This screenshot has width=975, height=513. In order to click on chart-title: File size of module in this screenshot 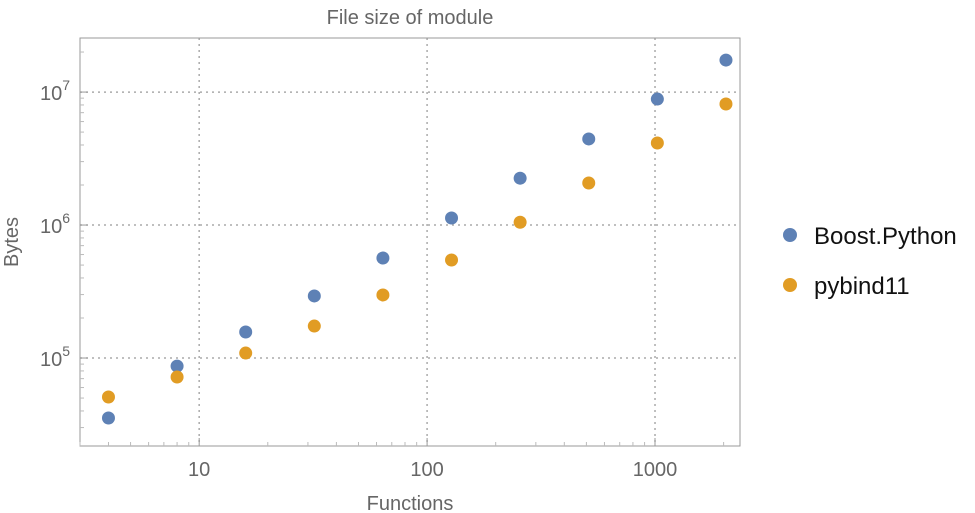, I will do `click(410, 18)`.